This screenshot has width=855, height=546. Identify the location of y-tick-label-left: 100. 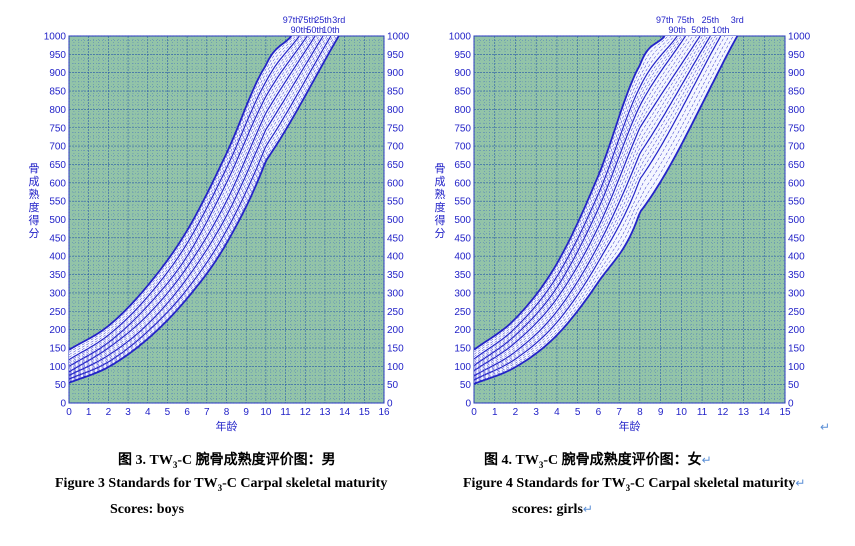
(57, 367).